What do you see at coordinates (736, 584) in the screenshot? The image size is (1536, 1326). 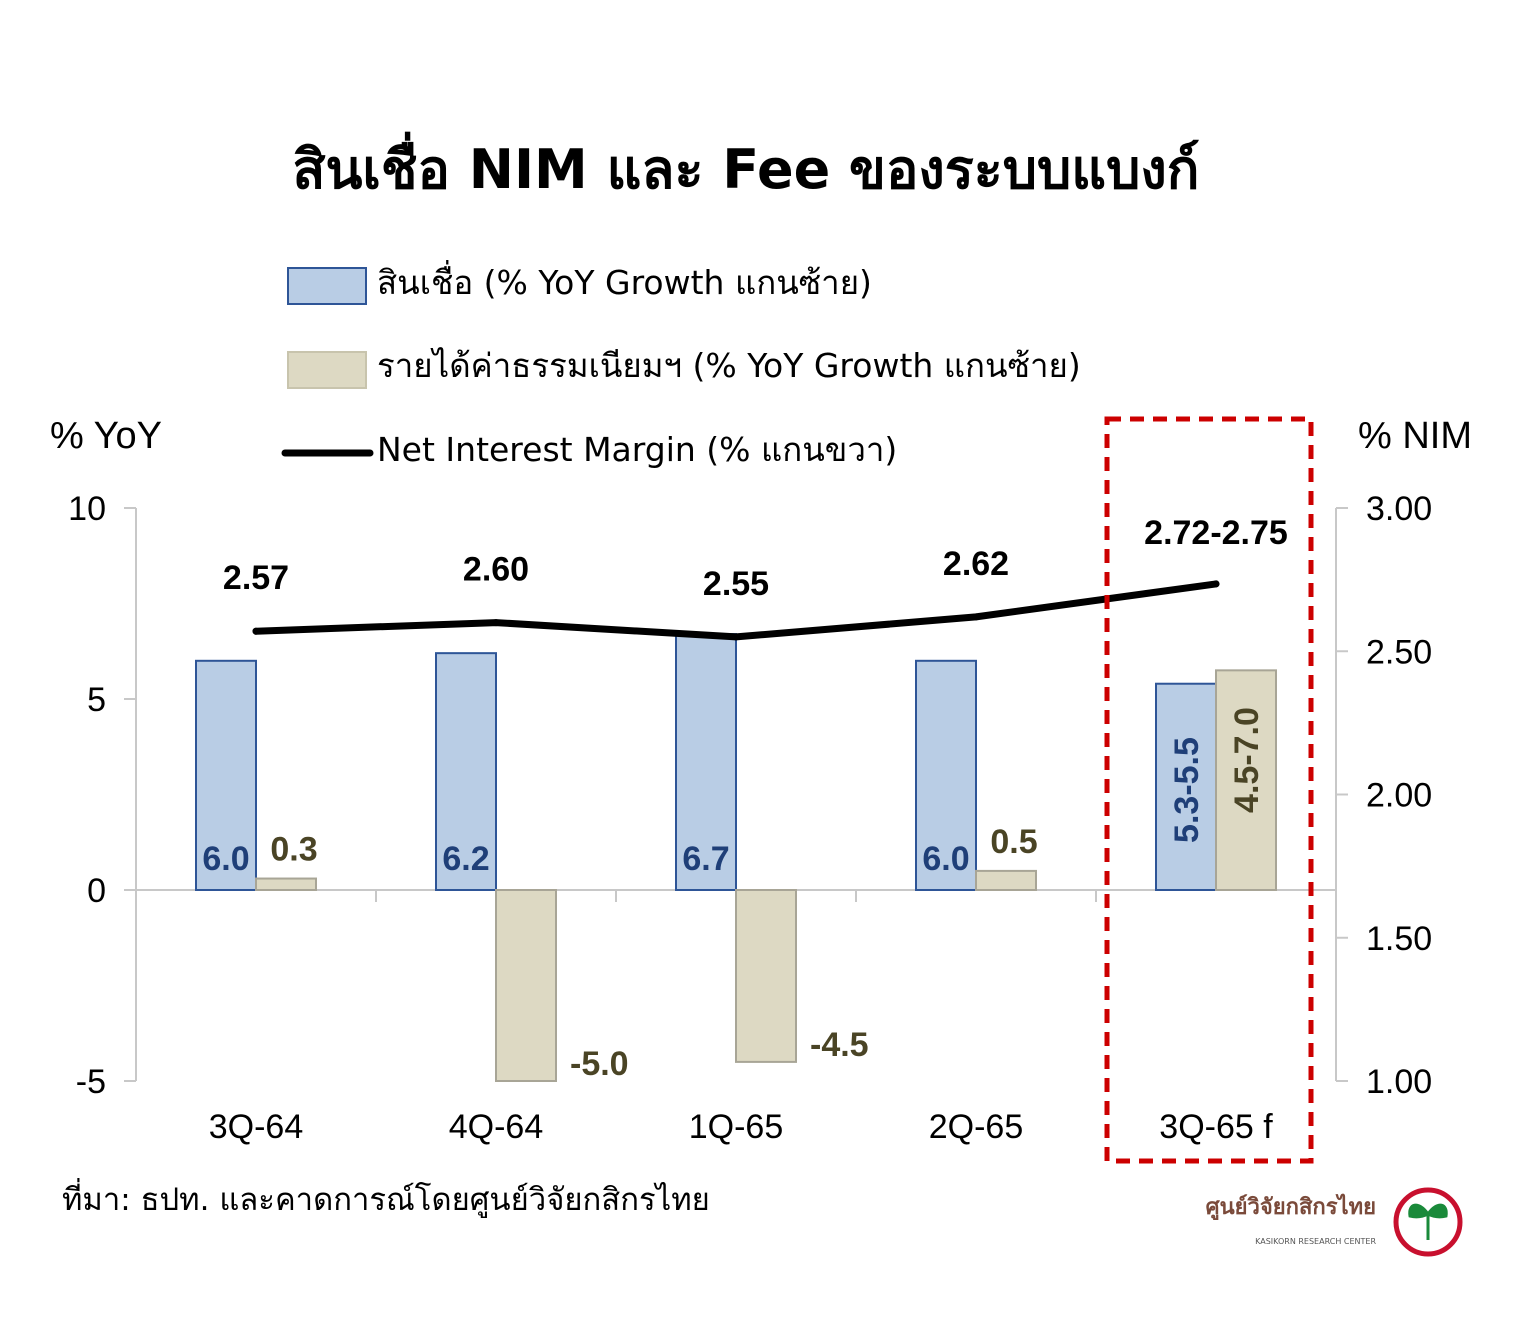 I see `nim-data-label: 2.55` at bounding box center [736, 584].